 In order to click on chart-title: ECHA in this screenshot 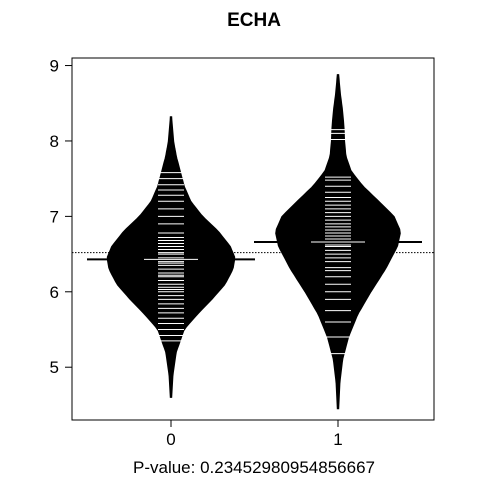, I will do `click(254, 20)`.